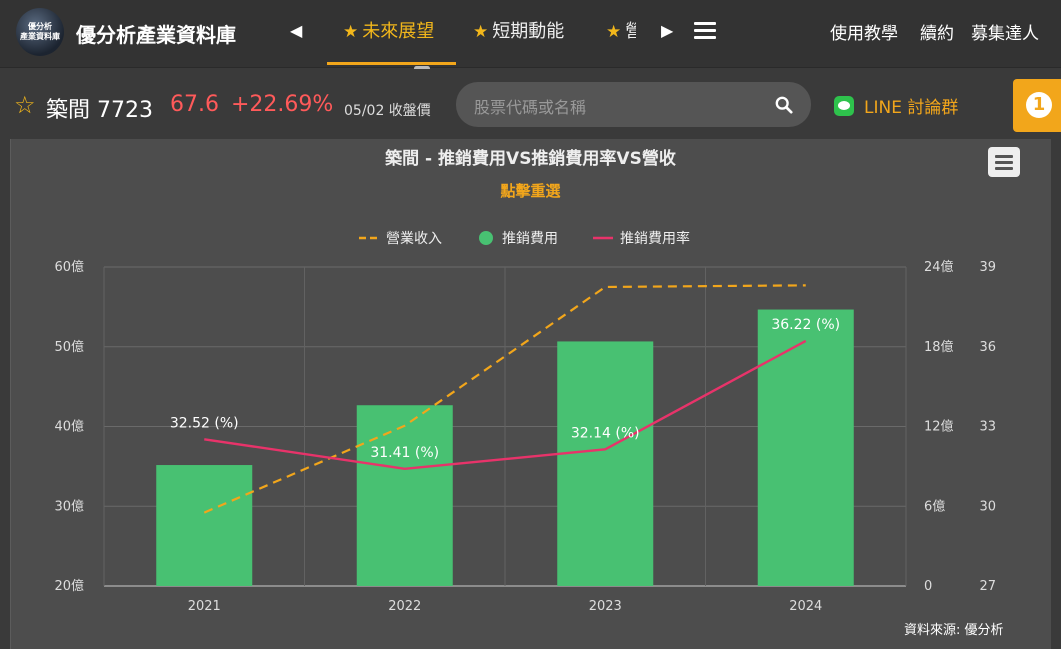 The height and width of the screenshot is (649, 1061). Describe the element at coordinates (404, 606) in the screenshot. I see `x-axis-tick: 2022` at that location.